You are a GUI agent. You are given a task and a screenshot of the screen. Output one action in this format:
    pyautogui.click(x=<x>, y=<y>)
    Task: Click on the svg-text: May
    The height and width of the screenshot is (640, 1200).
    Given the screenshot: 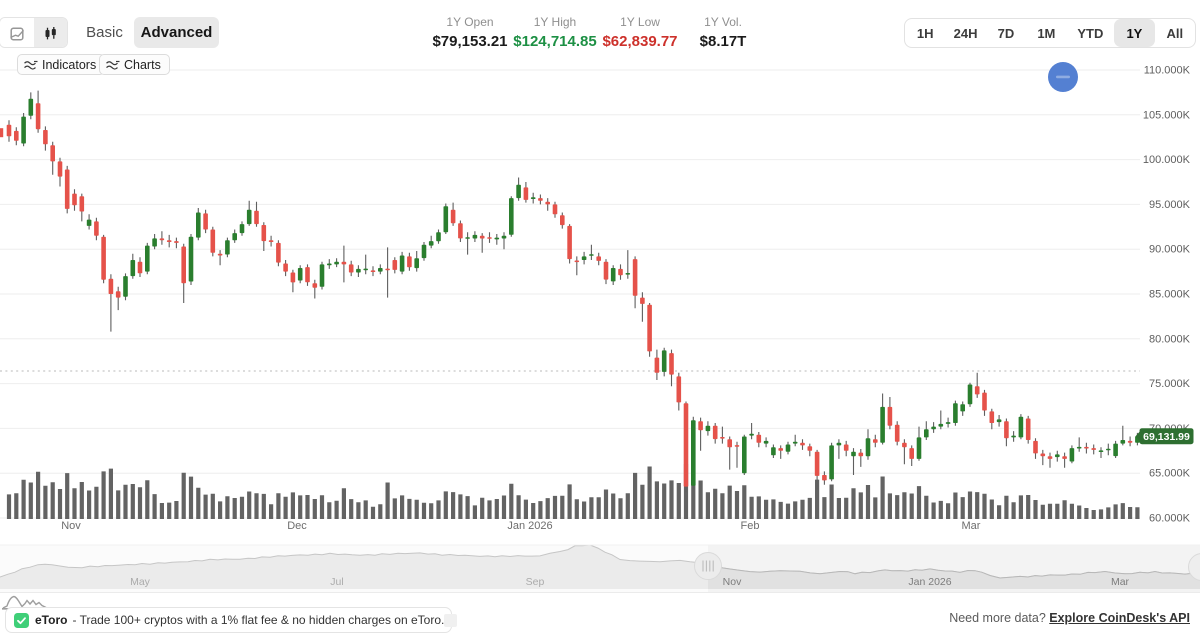 What is the action you would take?
    pyautogui.click(x=140, y=582)
    